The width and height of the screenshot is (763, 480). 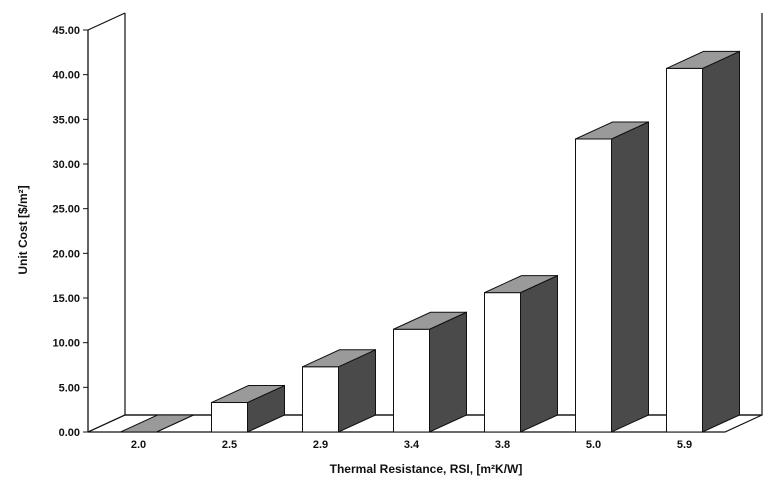 What do you see at coordinates (69, 388) in the screenshot?
I see `y-tick-label: 5.00` at bounding box center [69, 388].